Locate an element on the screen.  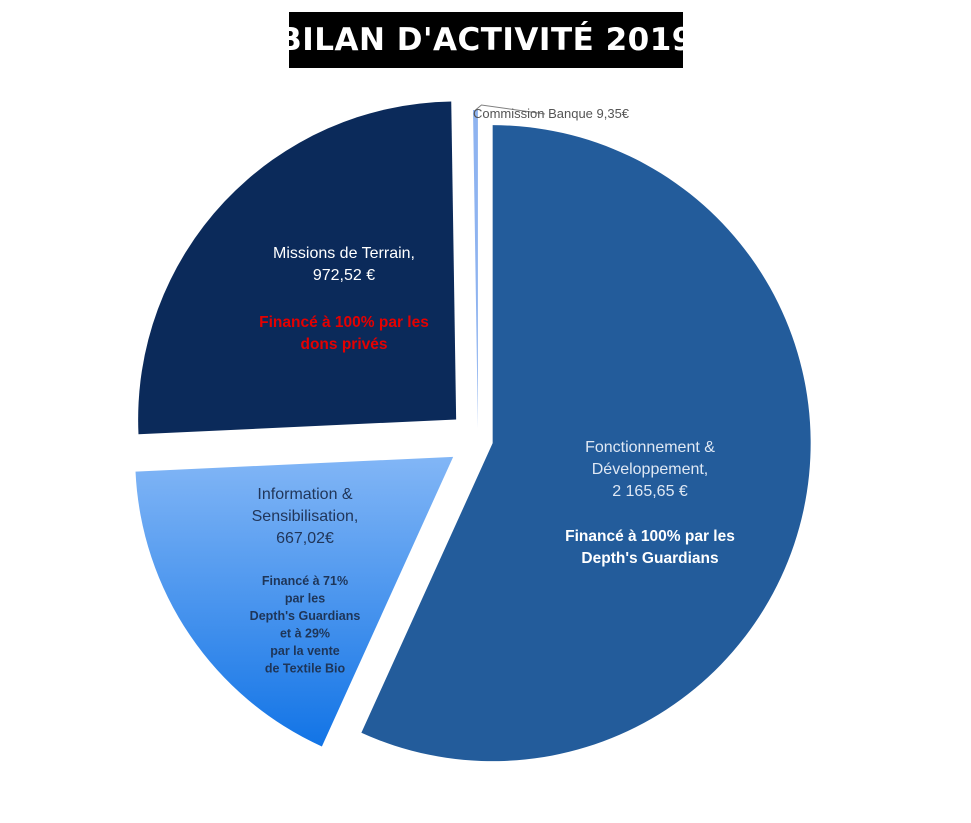
chart-title: BILAN D'ACTIVITÉ 2019 is located at coordinates (486, 40).